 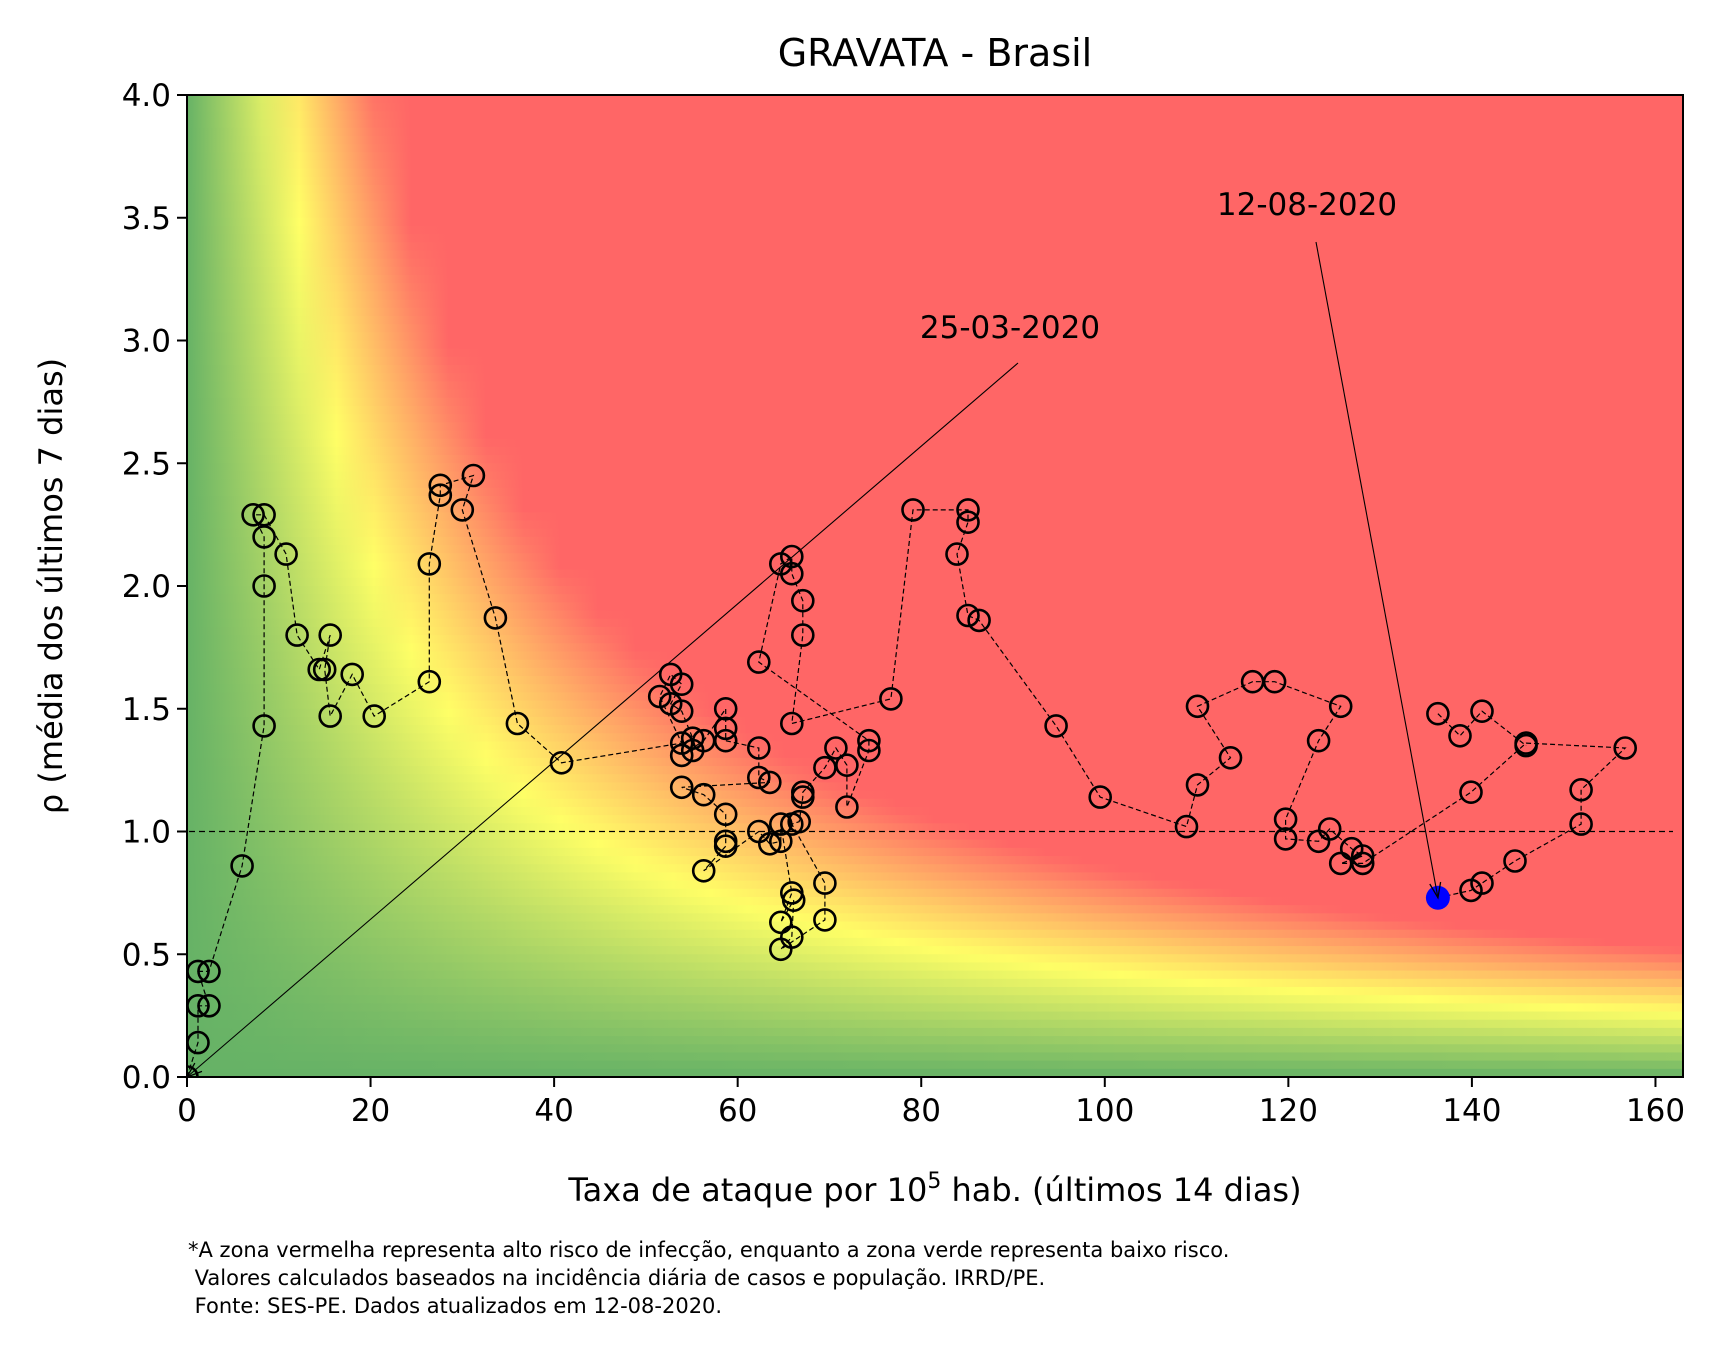 I want to click on y-tick-label: 3.5, so click(x=146, y=219).